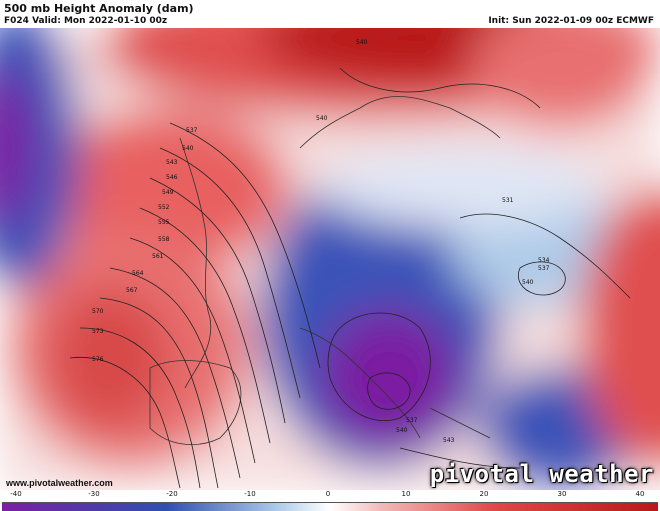  I want to click on contour-label: 534, so click(544, 260).